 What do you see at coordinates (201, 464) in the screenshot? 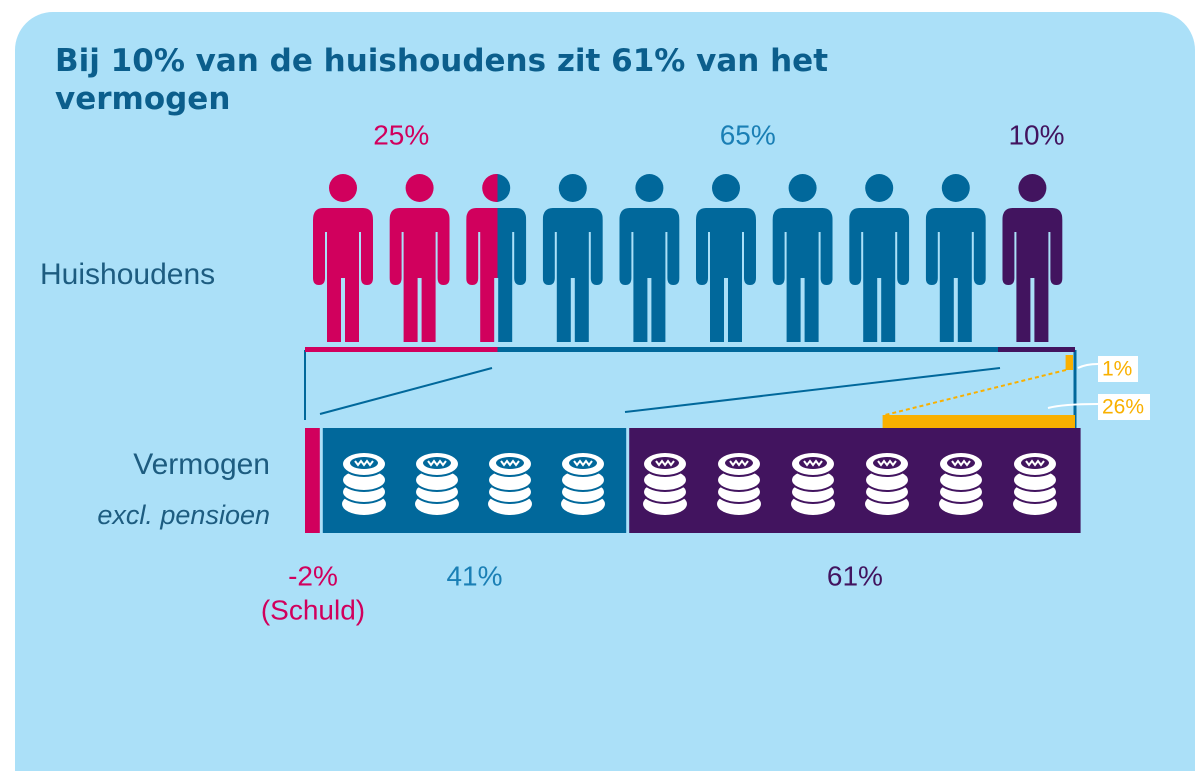
I see `row-label: Vermogen` at bounding box center [201, 464].